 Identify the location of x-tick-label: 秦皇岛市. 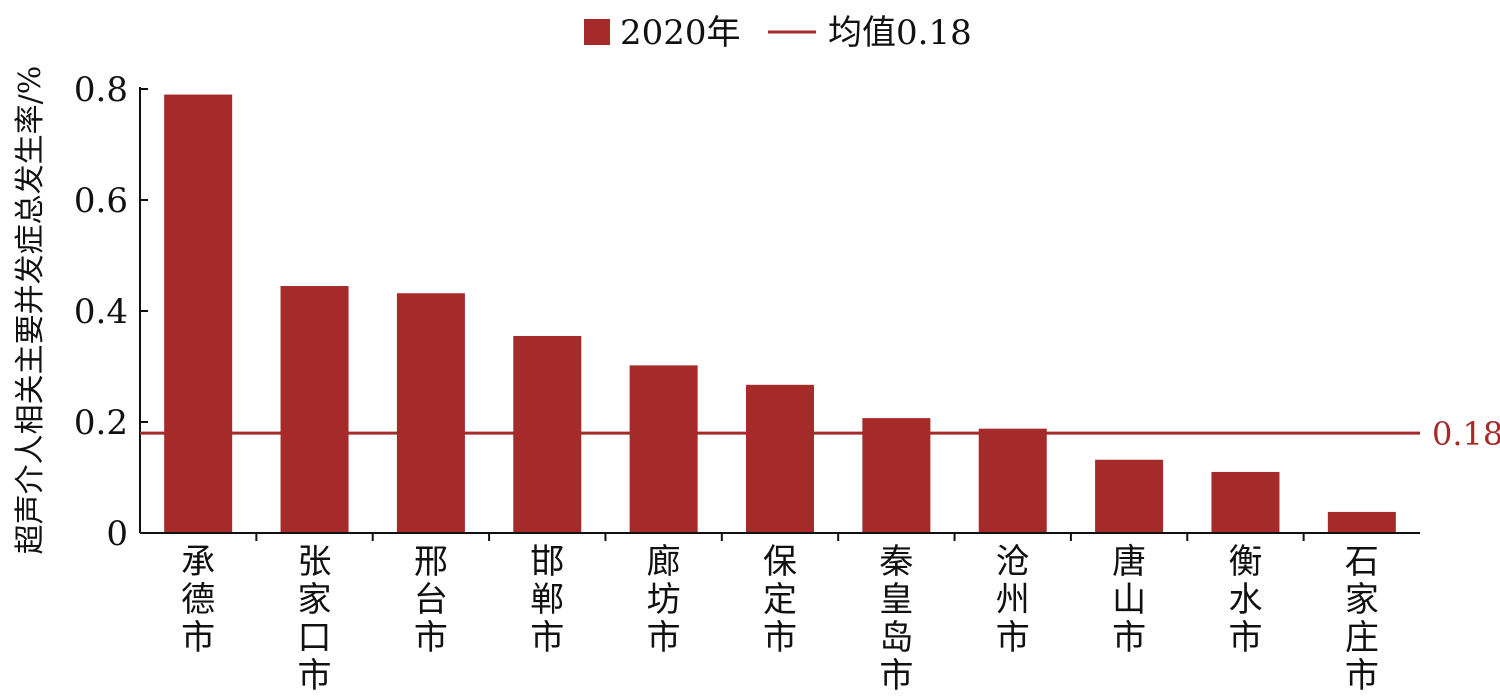
(896, 619).